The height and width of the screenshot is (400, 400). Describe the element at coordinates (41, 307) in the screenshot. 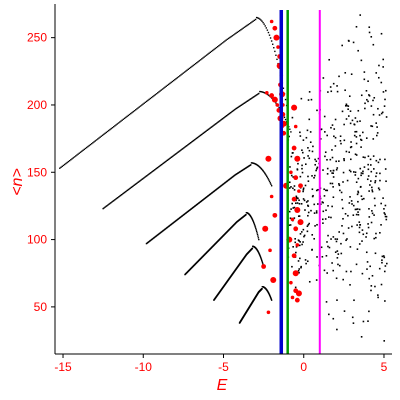

I see `y-tick-label: 50` at that location.